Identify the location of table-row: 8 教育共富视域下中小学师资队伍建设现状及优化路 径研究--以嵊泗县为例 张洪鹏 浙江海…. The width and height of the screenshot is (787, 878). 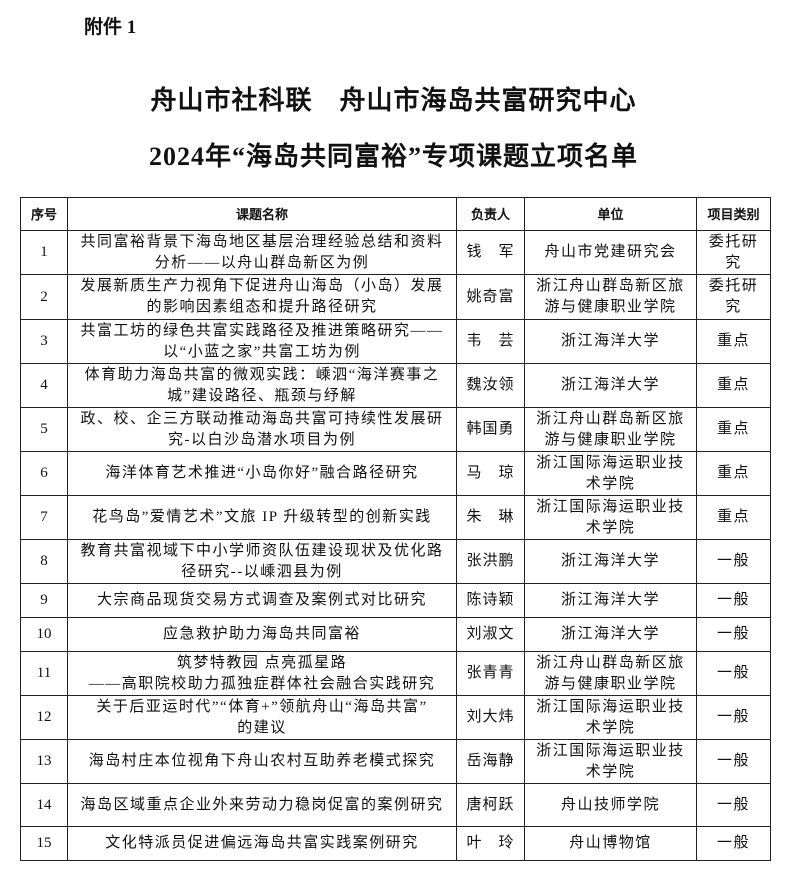
(395, 561).